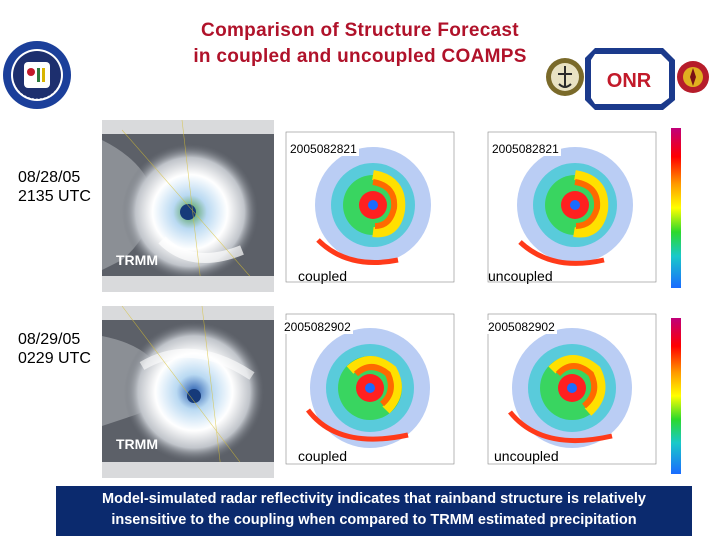  I want to click on row2-coupled-panel: 2005082902 coupled, so click(371, 389).